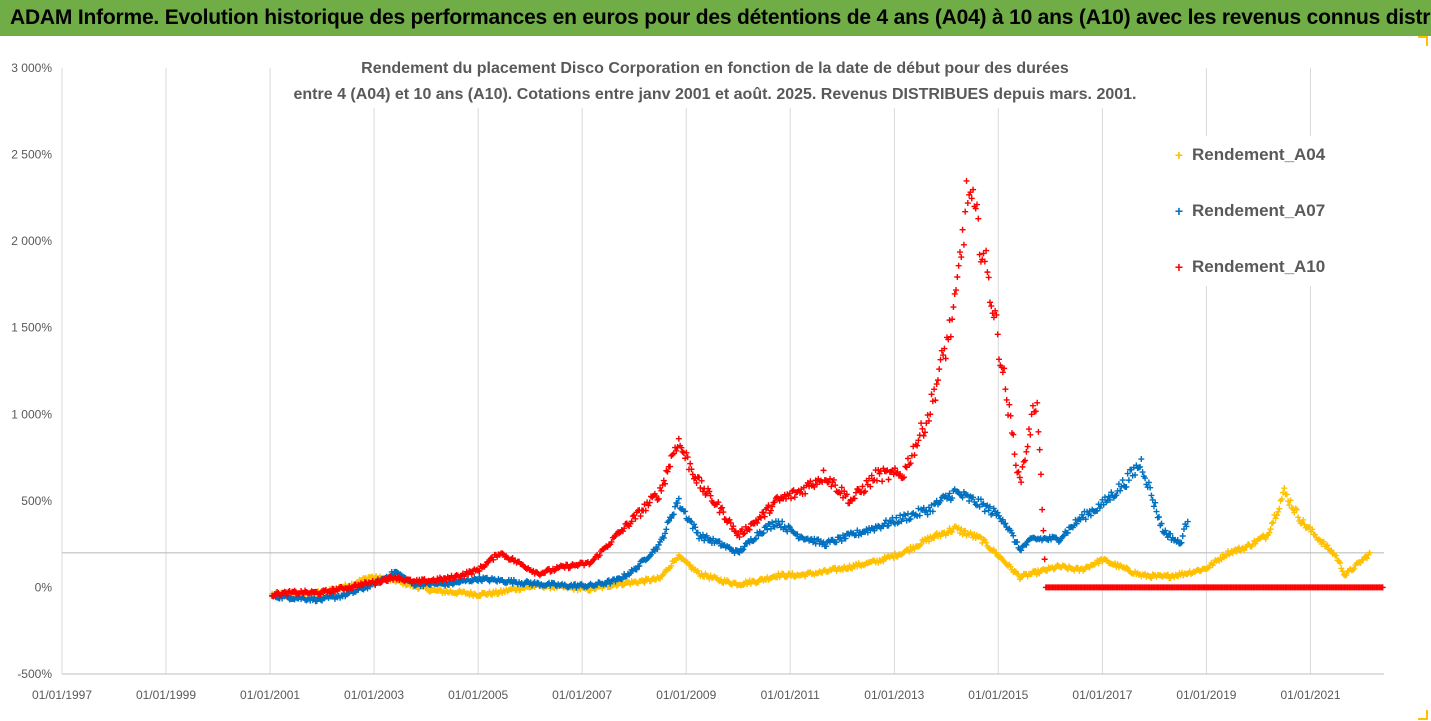  Describe the element at coordinates (270, 695) in the screenshot. I see `x-tick-label: 01/01/2001` at that location.